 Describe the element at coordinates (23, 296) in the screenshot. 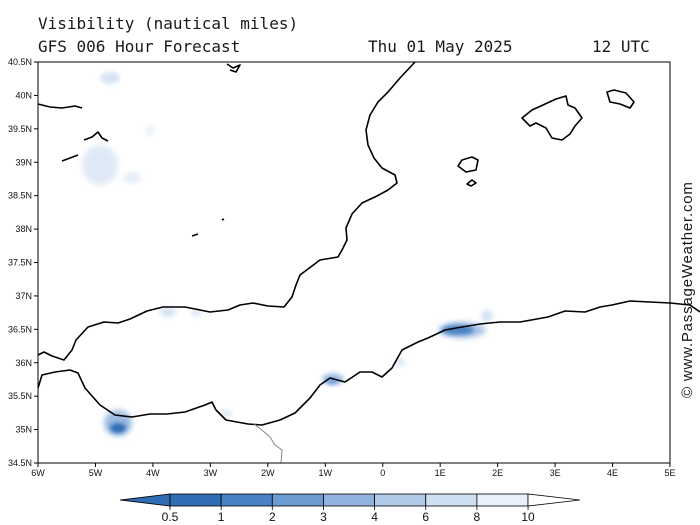

I see `lat-tick-label: 37N` at that location.